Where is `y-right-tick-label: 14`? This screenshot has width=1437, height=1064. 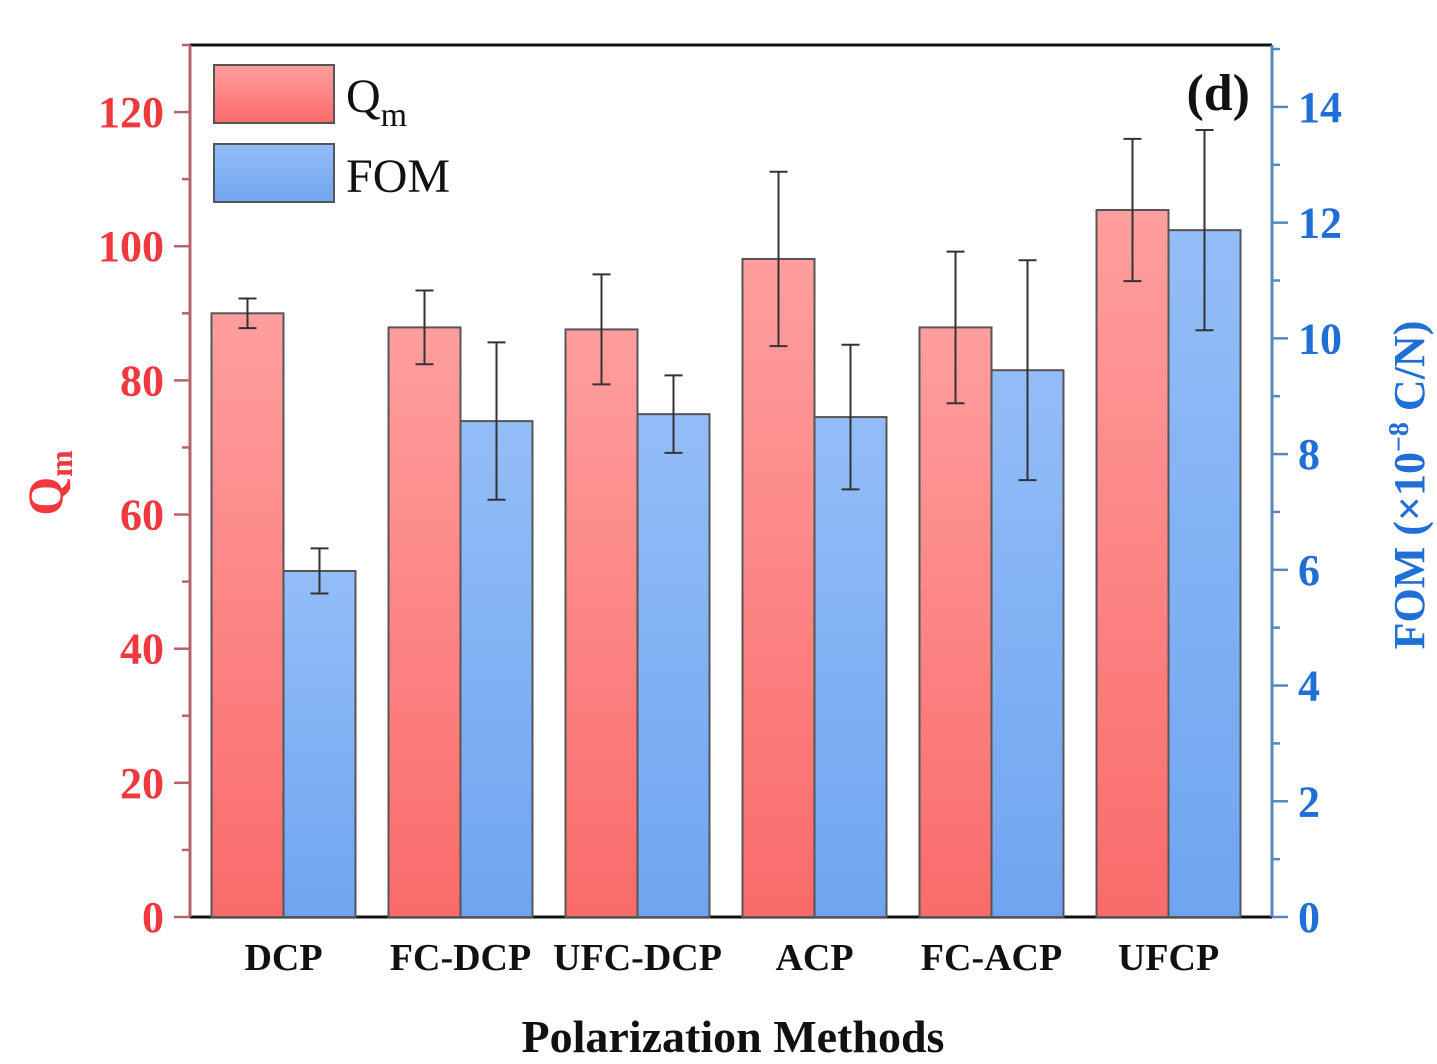
y-right-tick-label: 14 is located at coordinates (1320, 107).